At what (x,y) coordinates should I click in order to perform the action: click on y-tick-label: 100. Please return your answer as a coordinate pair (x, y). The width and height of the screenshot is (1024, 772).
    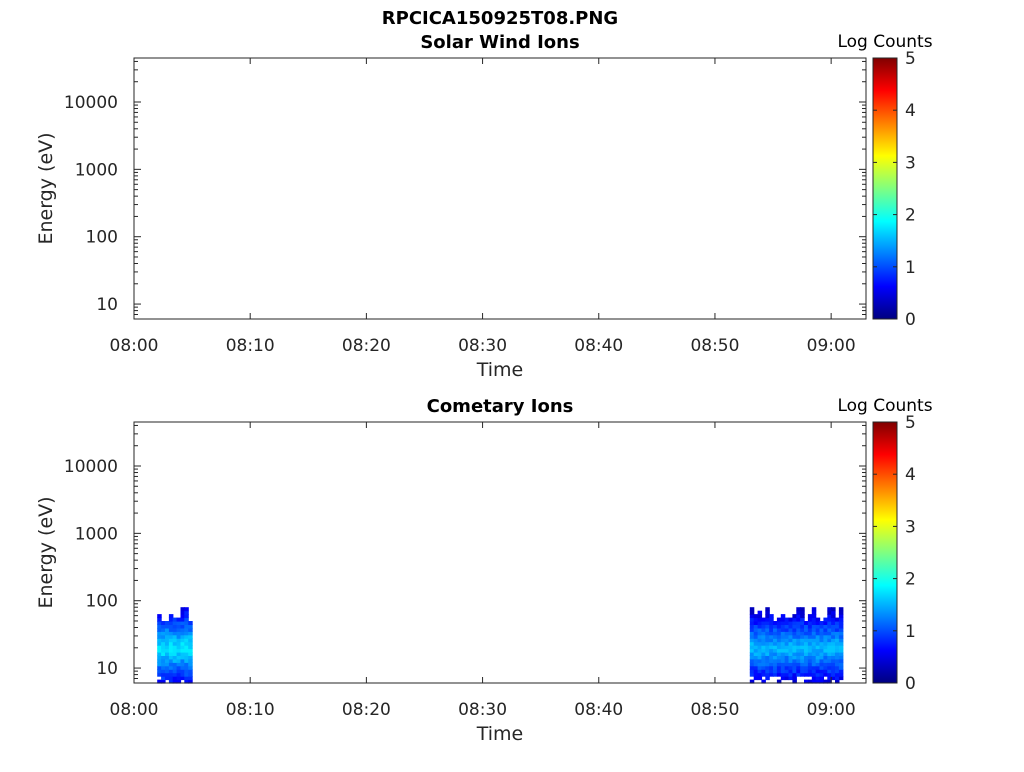
    Looking at the image, I should click on (102, 602).